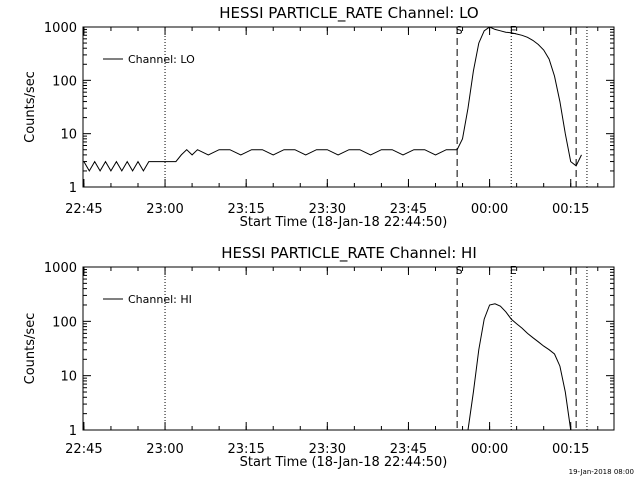 This screenshot has height=480, width=640. I want to click on legend-label: Channel: LO, so click(161, 59).